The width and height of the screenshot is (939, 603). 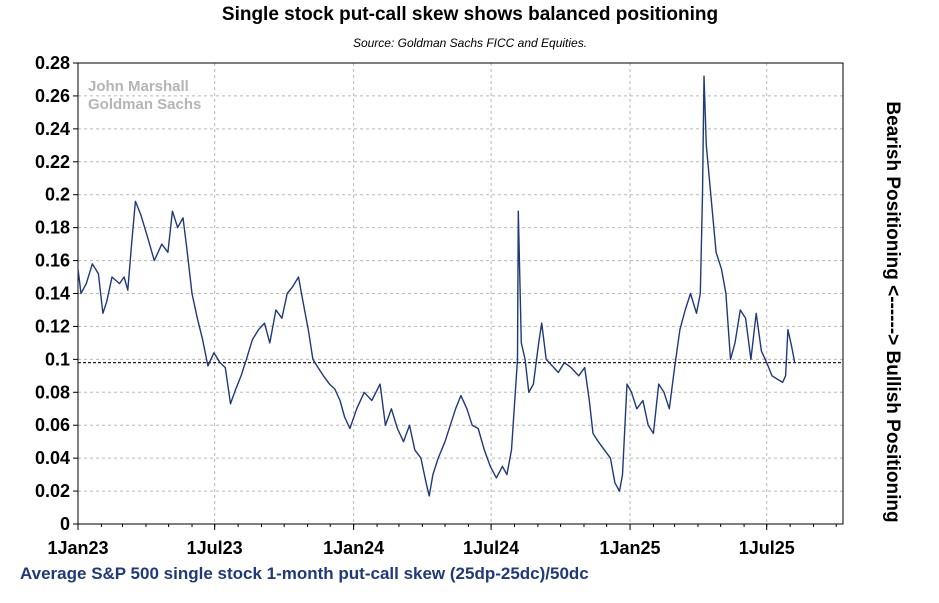 What do you see at coordinates (145, 104) in the screenshot?
I see `watermark-line-2: Goldman Sachs` at bounding box center [145, 104].